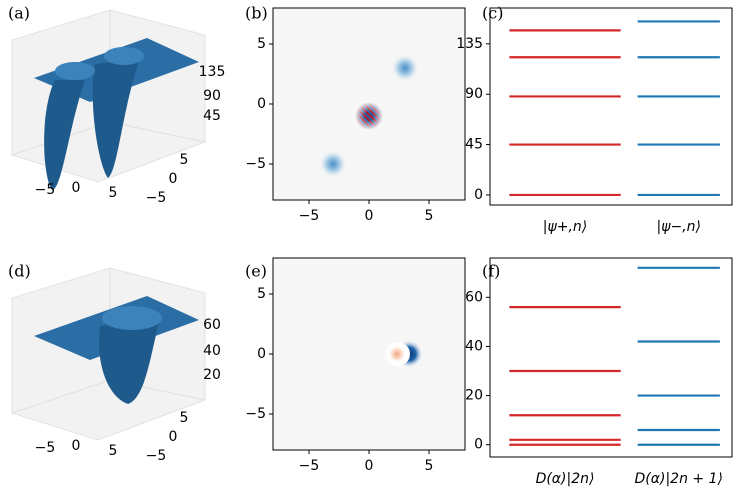 The height and width of the screenshot is (499, 747). I want to click on heatmap-image-e, so click(369, 354).